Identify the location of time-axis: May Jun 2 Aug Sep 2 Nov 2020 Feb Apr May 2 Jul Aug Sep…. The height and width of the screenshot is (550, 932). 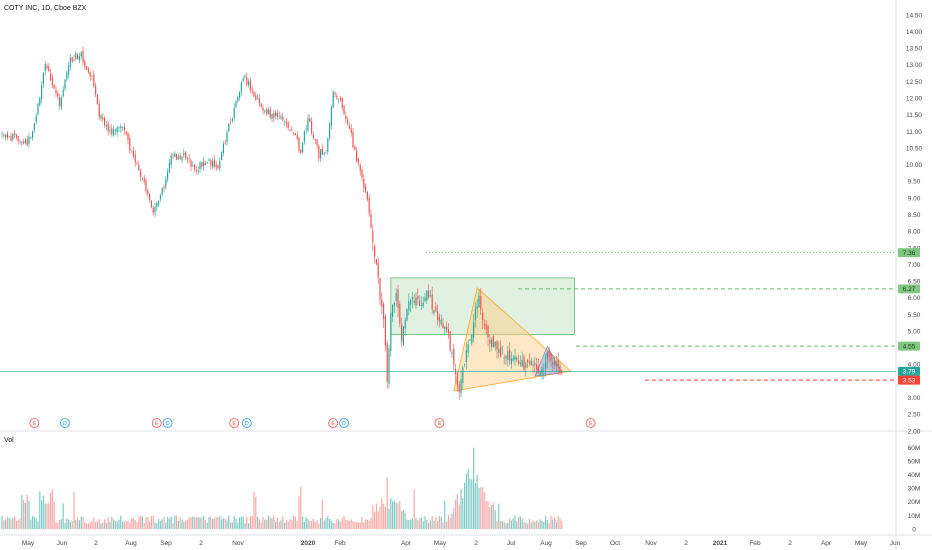
(461, 543).